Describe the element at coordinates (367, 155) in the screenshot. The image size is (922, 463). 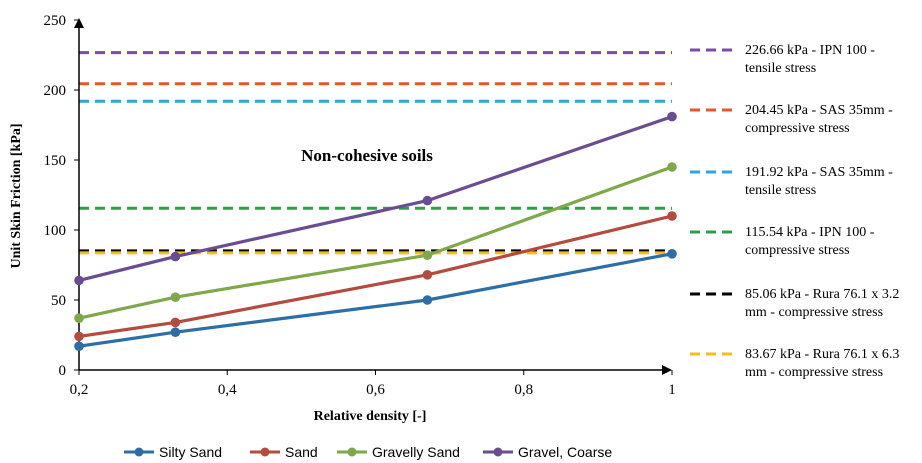
I see `chart-annotation: Non-cohesive soils` at that location.